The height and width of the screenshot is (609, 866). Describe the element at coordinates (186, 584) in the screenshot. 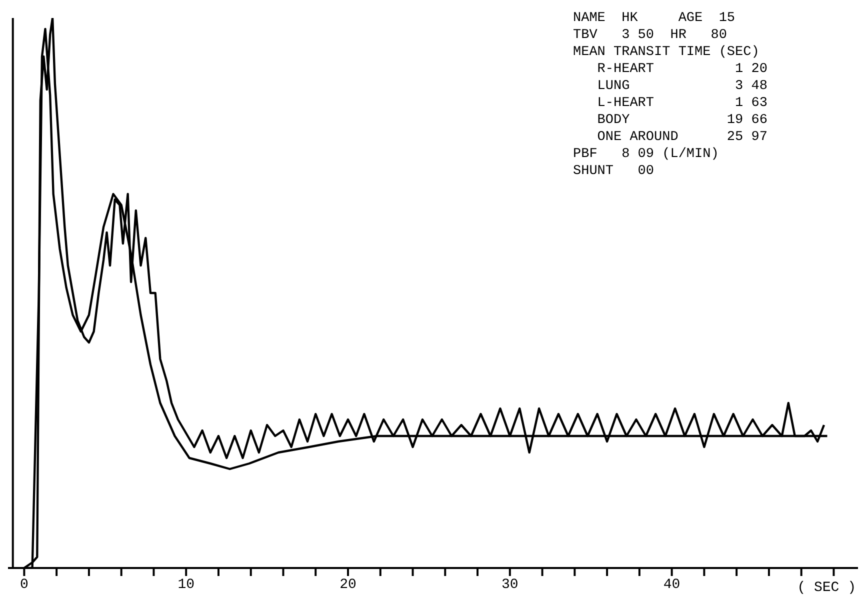

I see `x-tick-label: 10` at that location.